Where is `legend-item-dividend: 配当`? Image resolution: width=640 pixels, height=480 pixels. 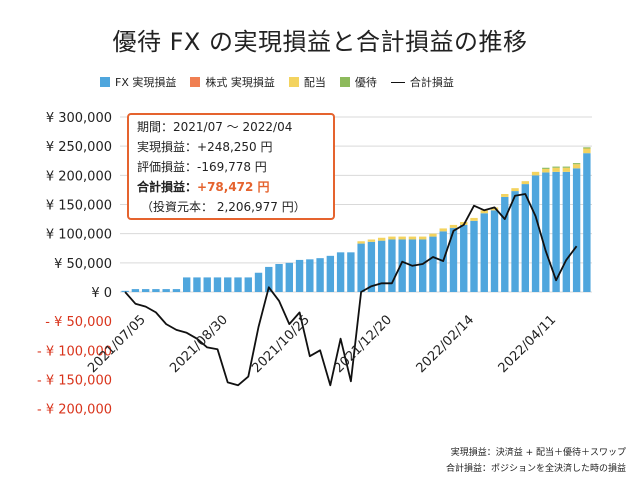
legend-item-dividend: 配当 is located at coordinates (307, 82).